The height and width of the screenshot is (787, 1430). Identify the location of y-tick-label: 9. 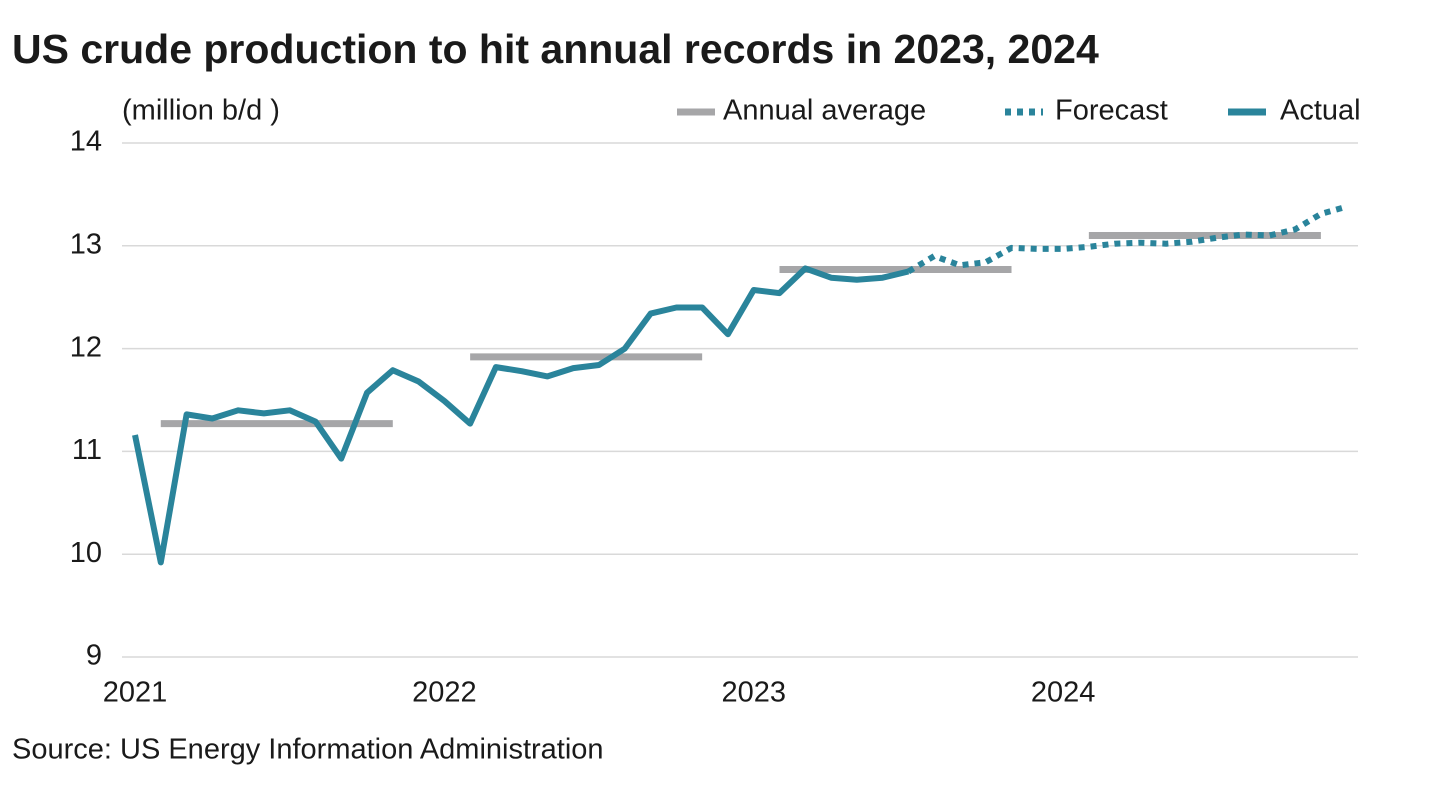
(94, 656).